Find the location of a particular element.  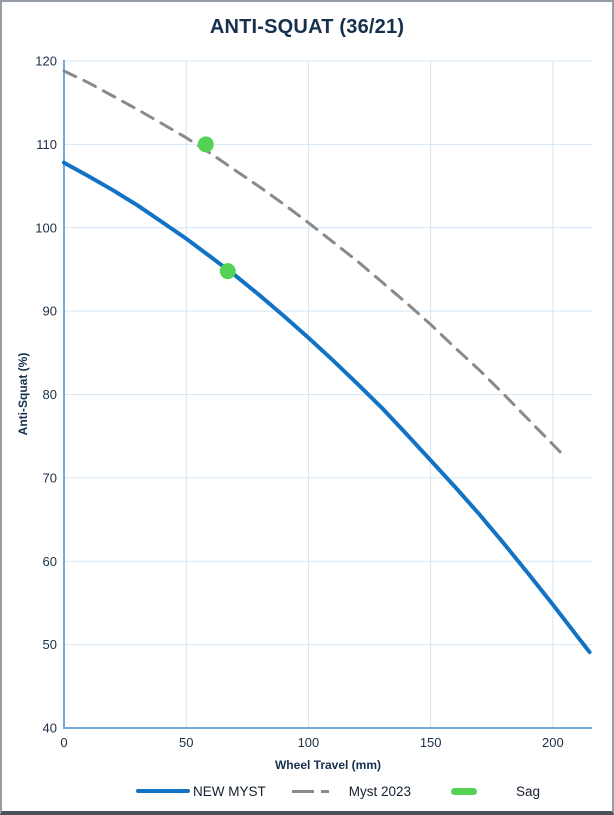

legend-item-new-myst: NEW MYST is located at coordinates (200, 791).